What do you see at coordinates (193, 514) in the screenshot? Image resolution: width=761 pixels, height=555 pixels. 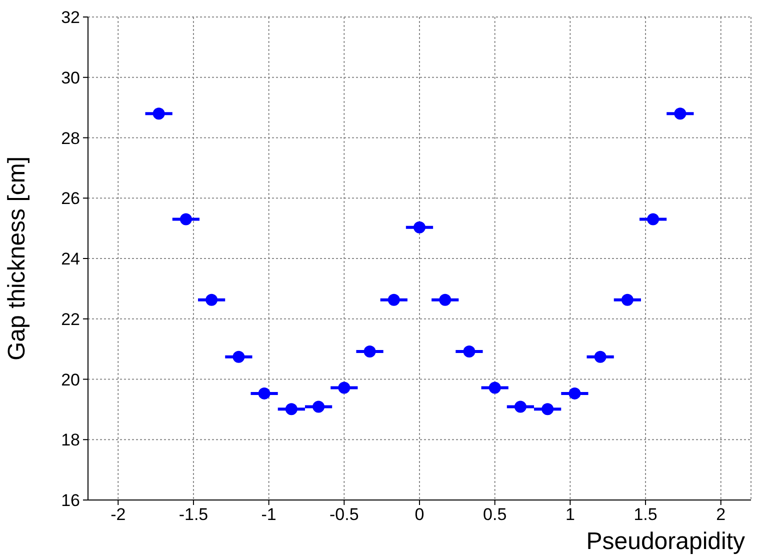 I see `x-tick-label: -1.5` at bounding box center [193, 514].